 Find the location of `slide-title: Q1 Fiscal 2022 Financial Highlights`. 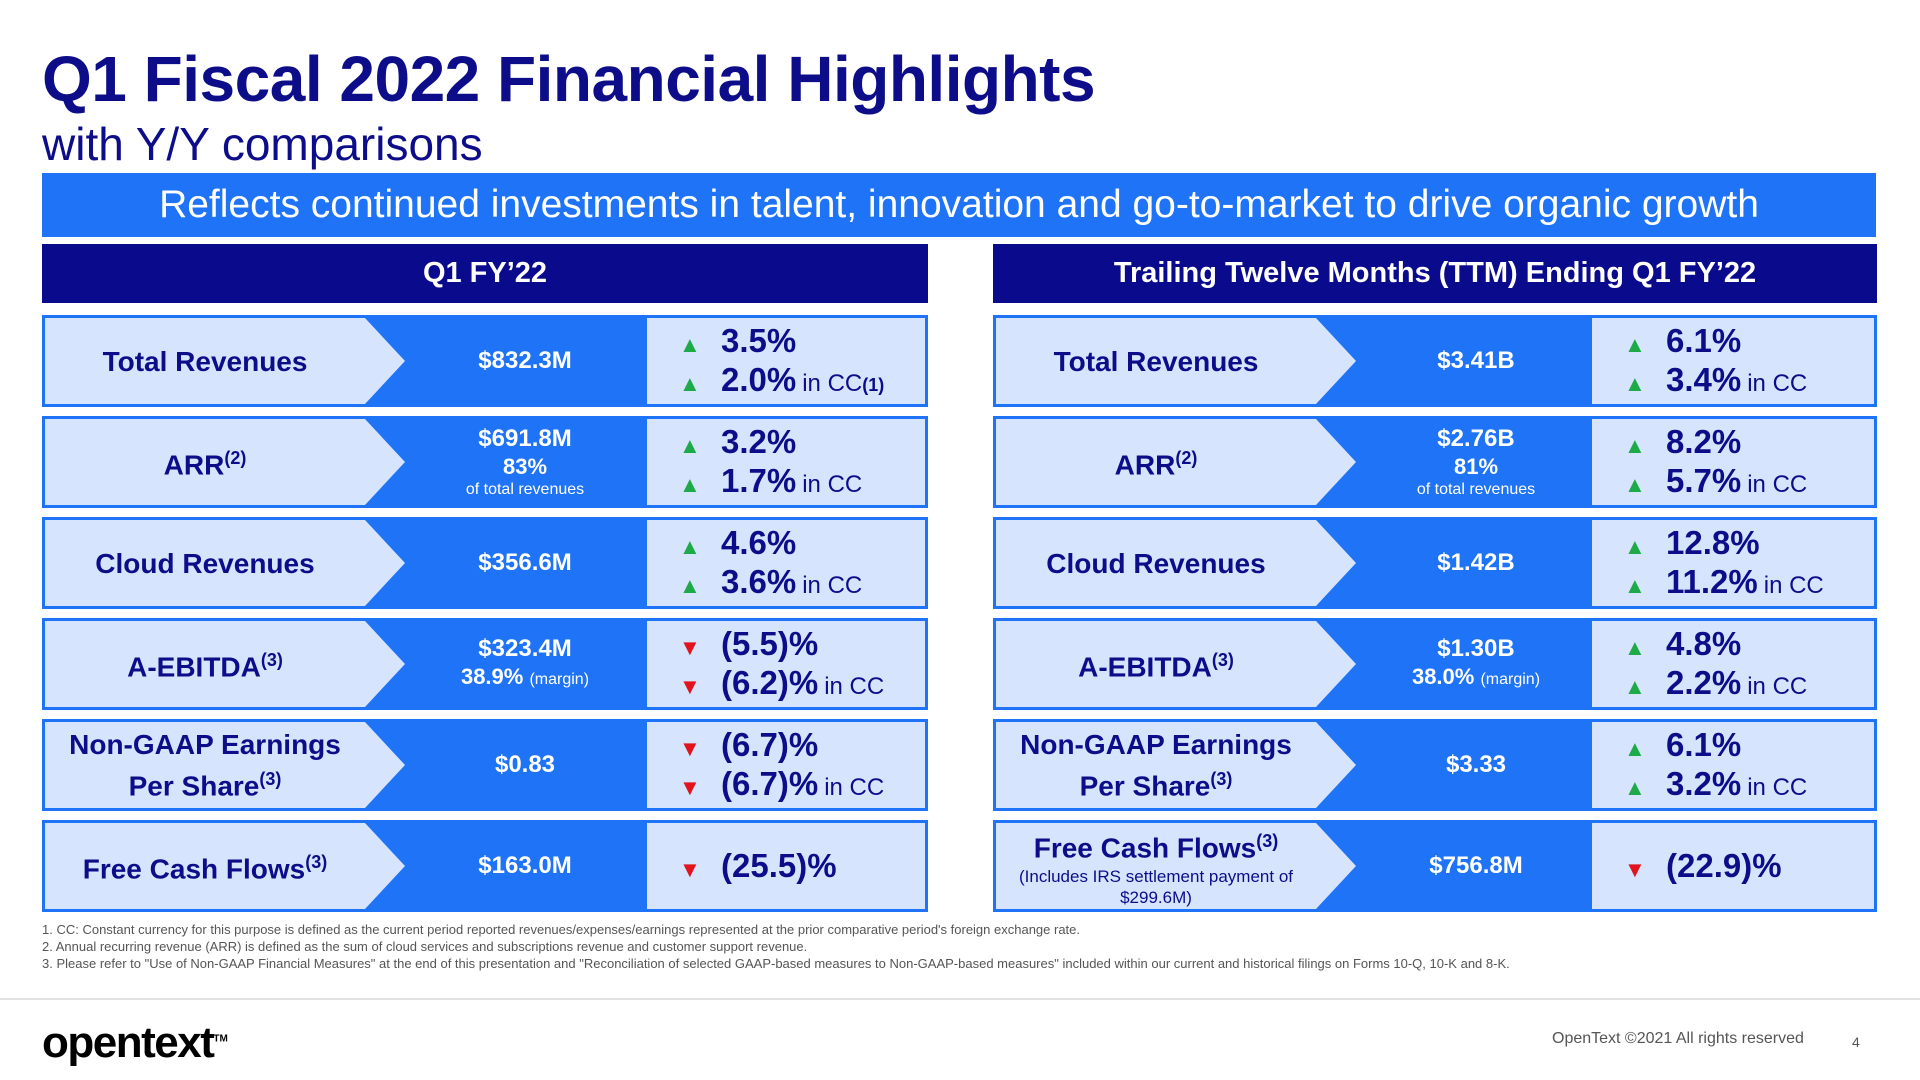

slide-title: Q1 Fiscal 2022 Financial Highlights is located at coordinates (569, 79).